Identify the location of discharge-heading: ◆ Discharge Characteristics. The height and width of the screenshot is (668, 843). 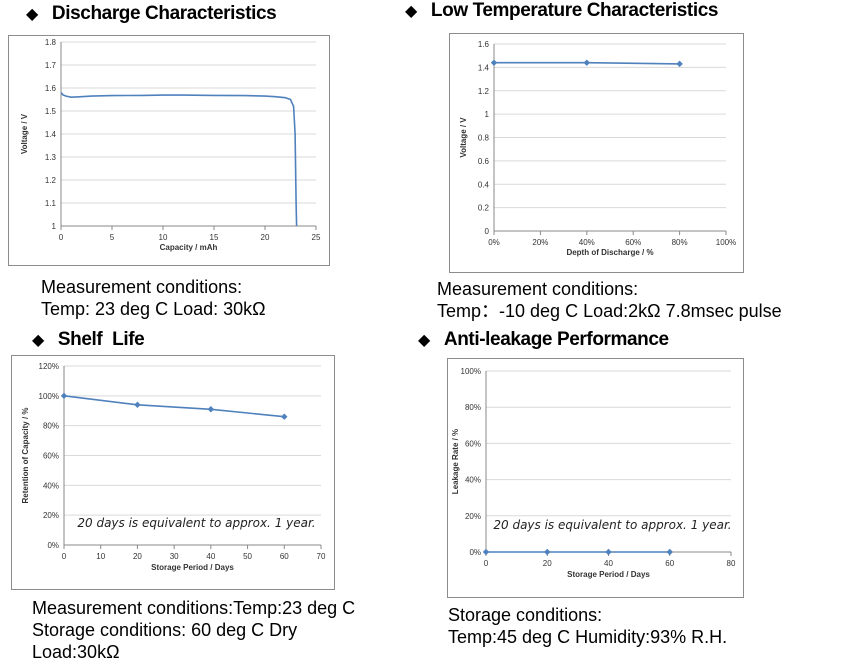
(151, 14).